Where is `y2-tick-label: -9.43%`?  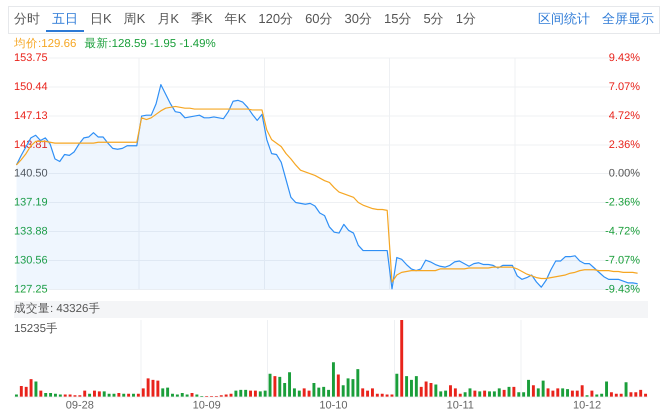 y2-tick-label: -9.43% is located at coordinates (622, 289).